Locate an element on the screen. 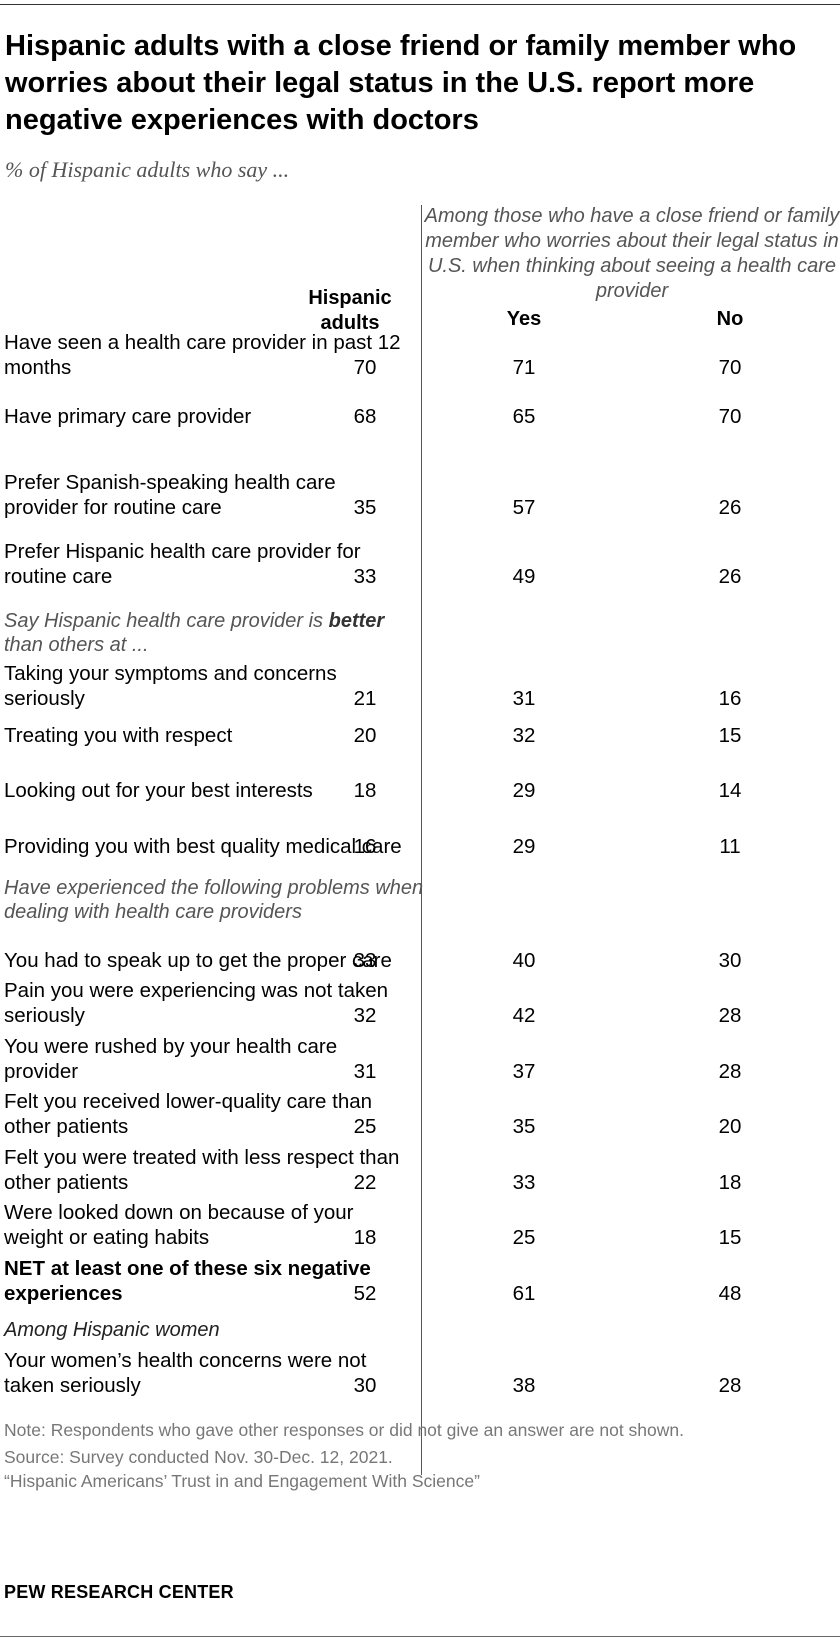  value-yes: 31 is located at coordinates (524, 698).